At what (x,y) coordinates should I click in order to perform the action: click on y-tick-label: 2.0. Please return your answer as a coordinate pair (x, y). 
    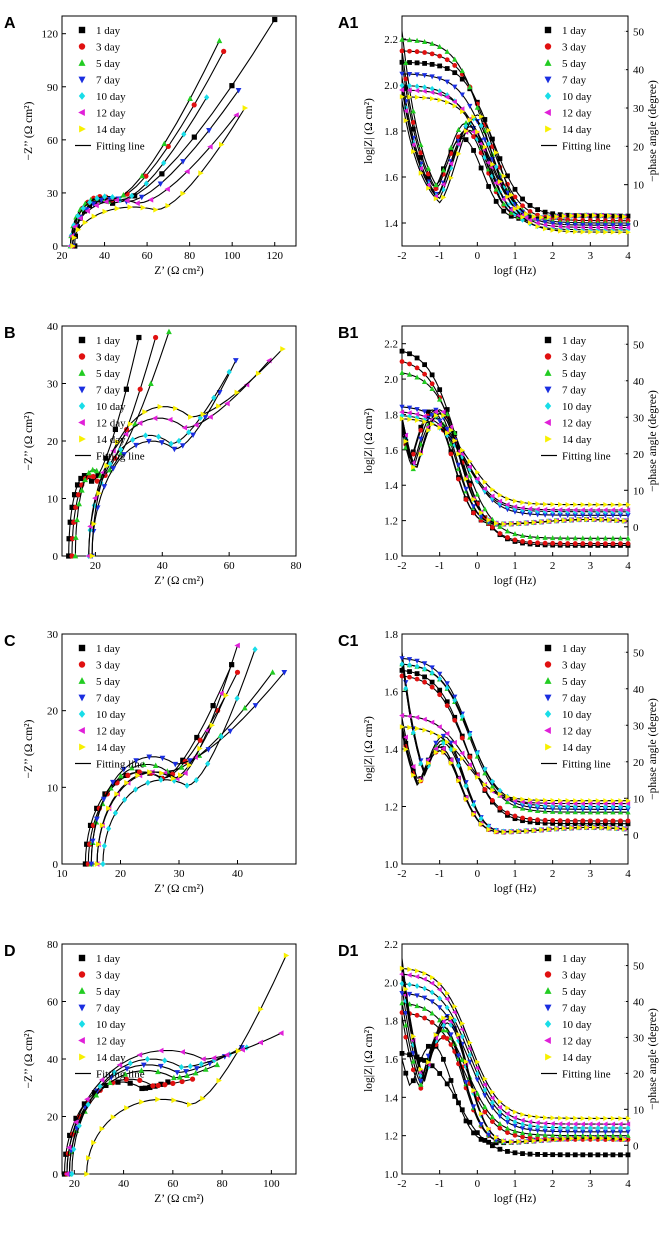
    Looking at the image, I should click on (391, 983).